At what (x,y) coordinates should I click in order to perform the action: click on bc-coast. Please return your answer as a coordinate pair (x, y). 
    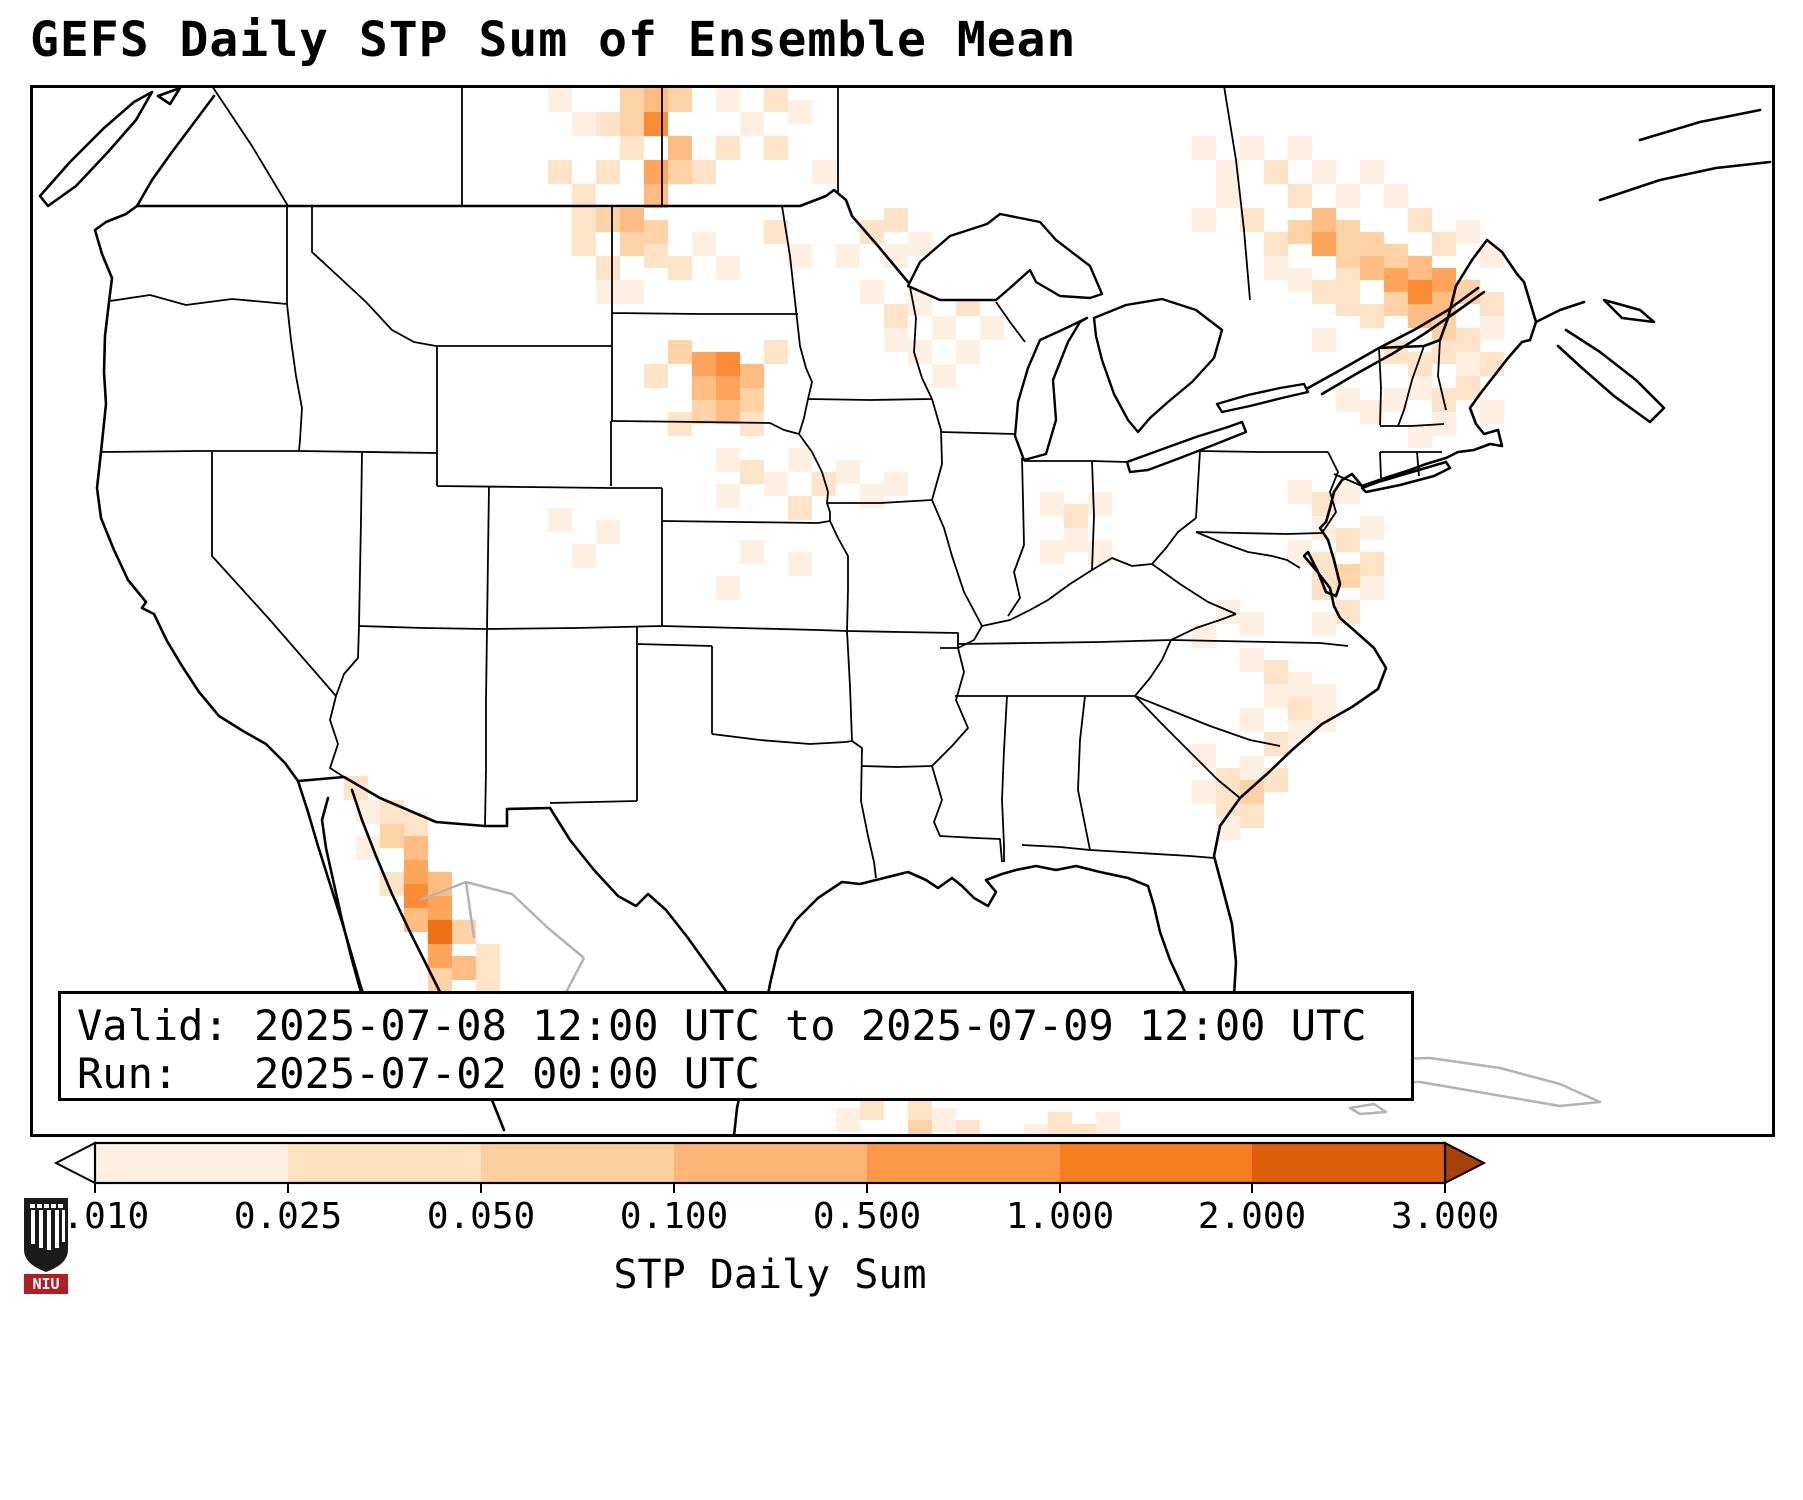
    Looking at the image, I should click on (175, 151).